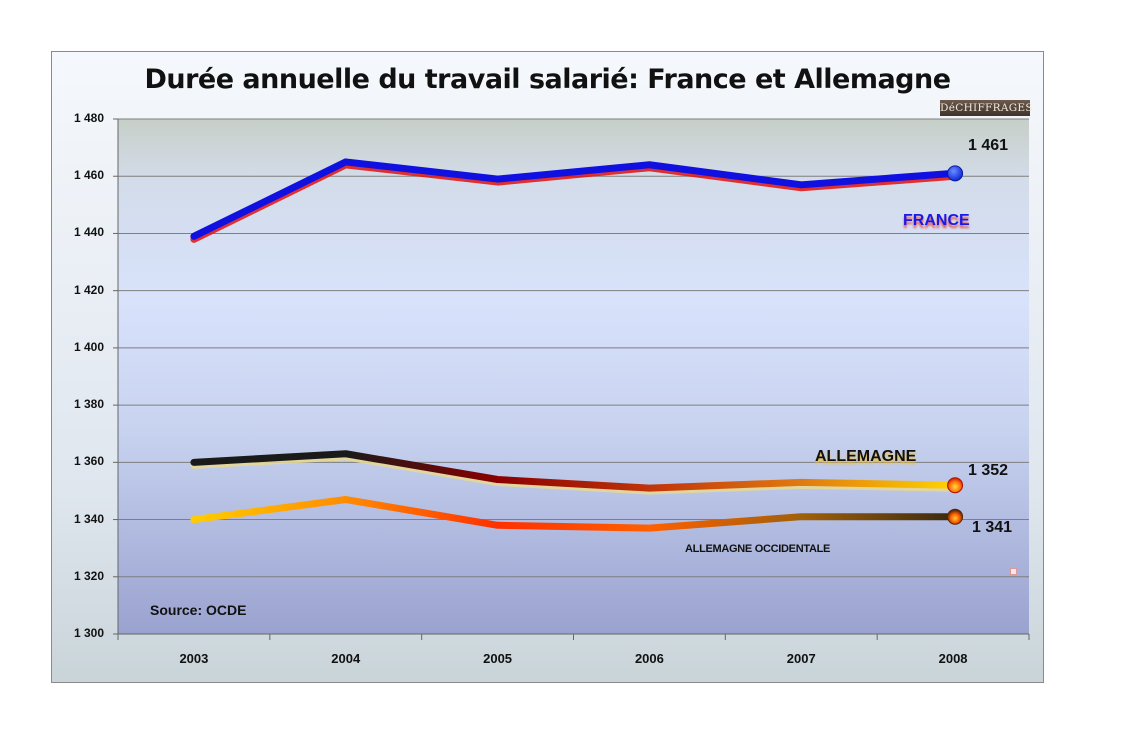  Describe the element at coordinates (953, 658) in the screenshot. I see `x-tick-label: 2008` at that location.